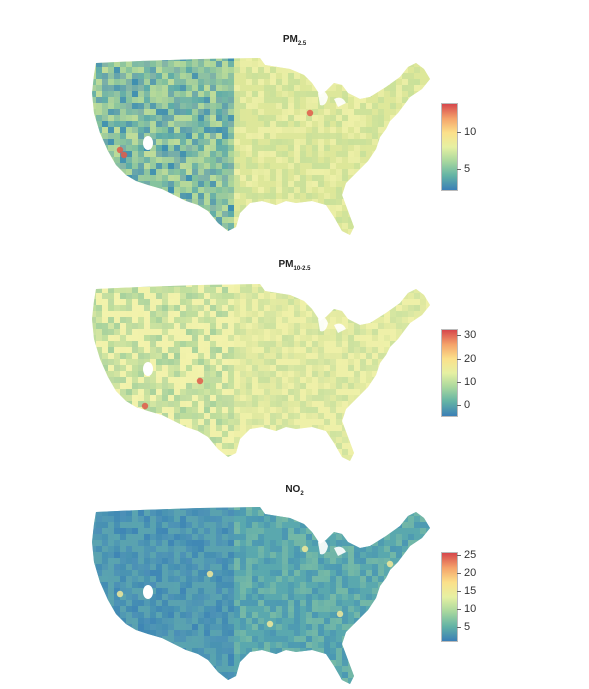 Image resolution: width=589 pixels, height=689 pixels. What do you see at coordinates (449, 147) in the screenshot?
I see `legend-bar-pm25` at bounding box center [449, 147].